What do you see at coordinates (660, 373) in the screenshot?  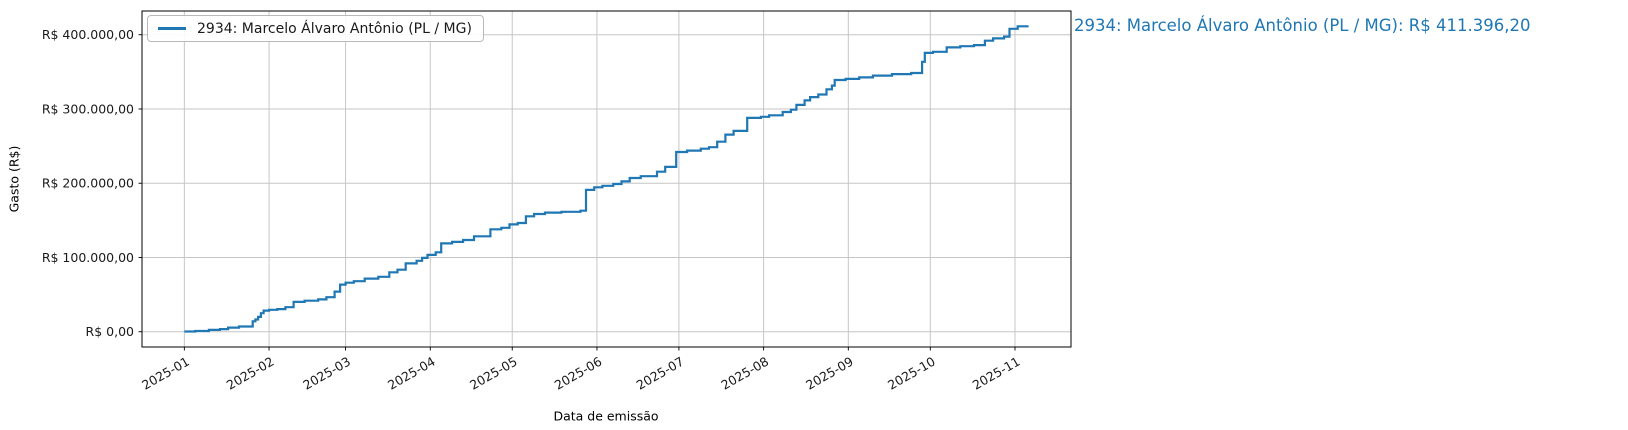 I see `x-tick-label: 2025-07` at bounding box center [660, 373].